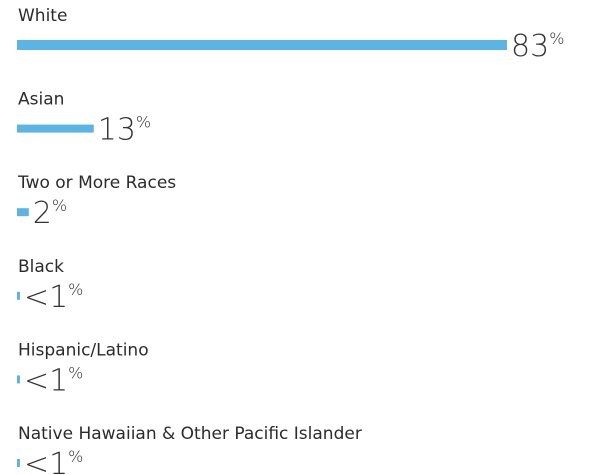 Image resolution: width=589 pixels, height=475 pixels. Describe the element at coordinates (530, 46) in the screenshot. I see `value-number: 83` at that location.